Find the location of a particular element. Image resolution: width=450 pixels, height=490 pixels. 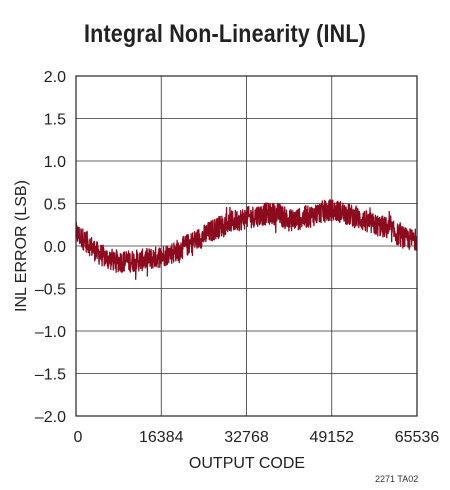

y-axis-label: INL ERROR (LSB) is located at coordinates (21, 246).